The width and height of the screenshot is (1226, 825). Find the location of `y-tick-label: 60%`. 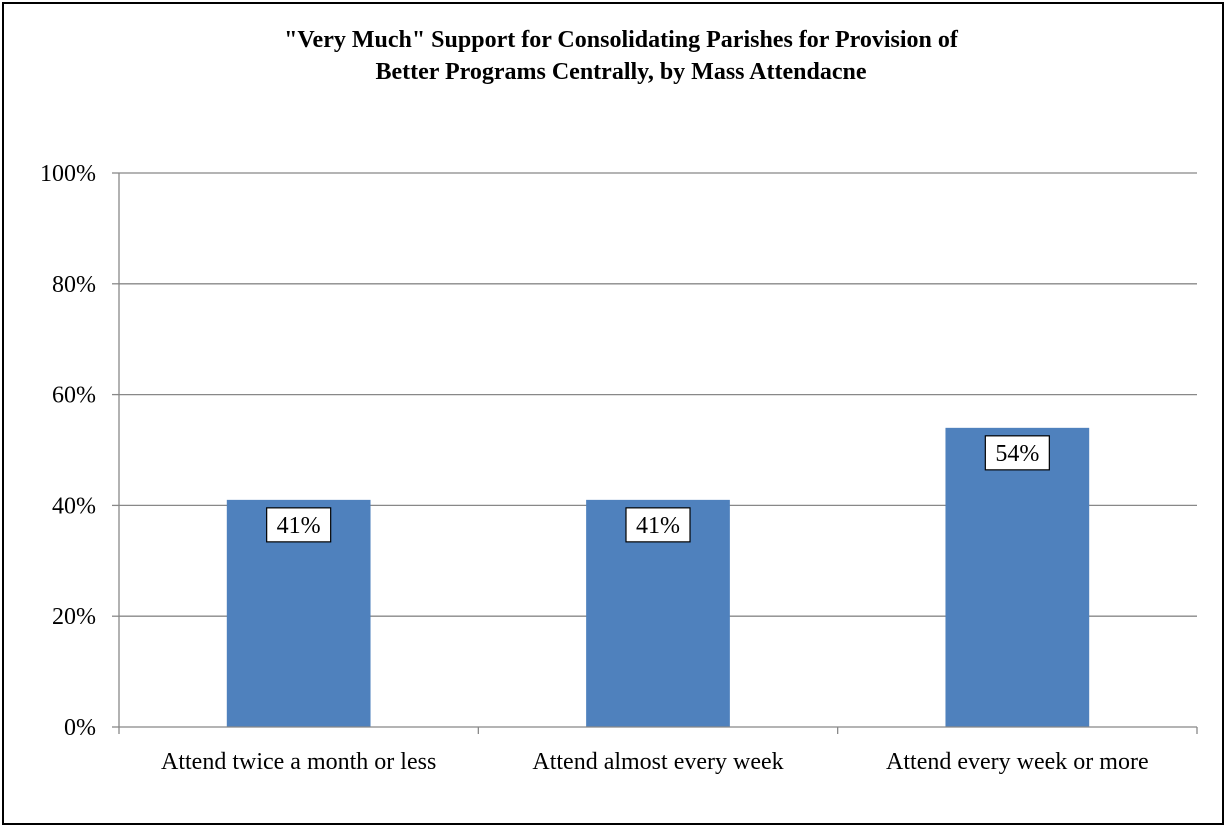

y-tick-label: 60% is located at coordinates (74, 396).